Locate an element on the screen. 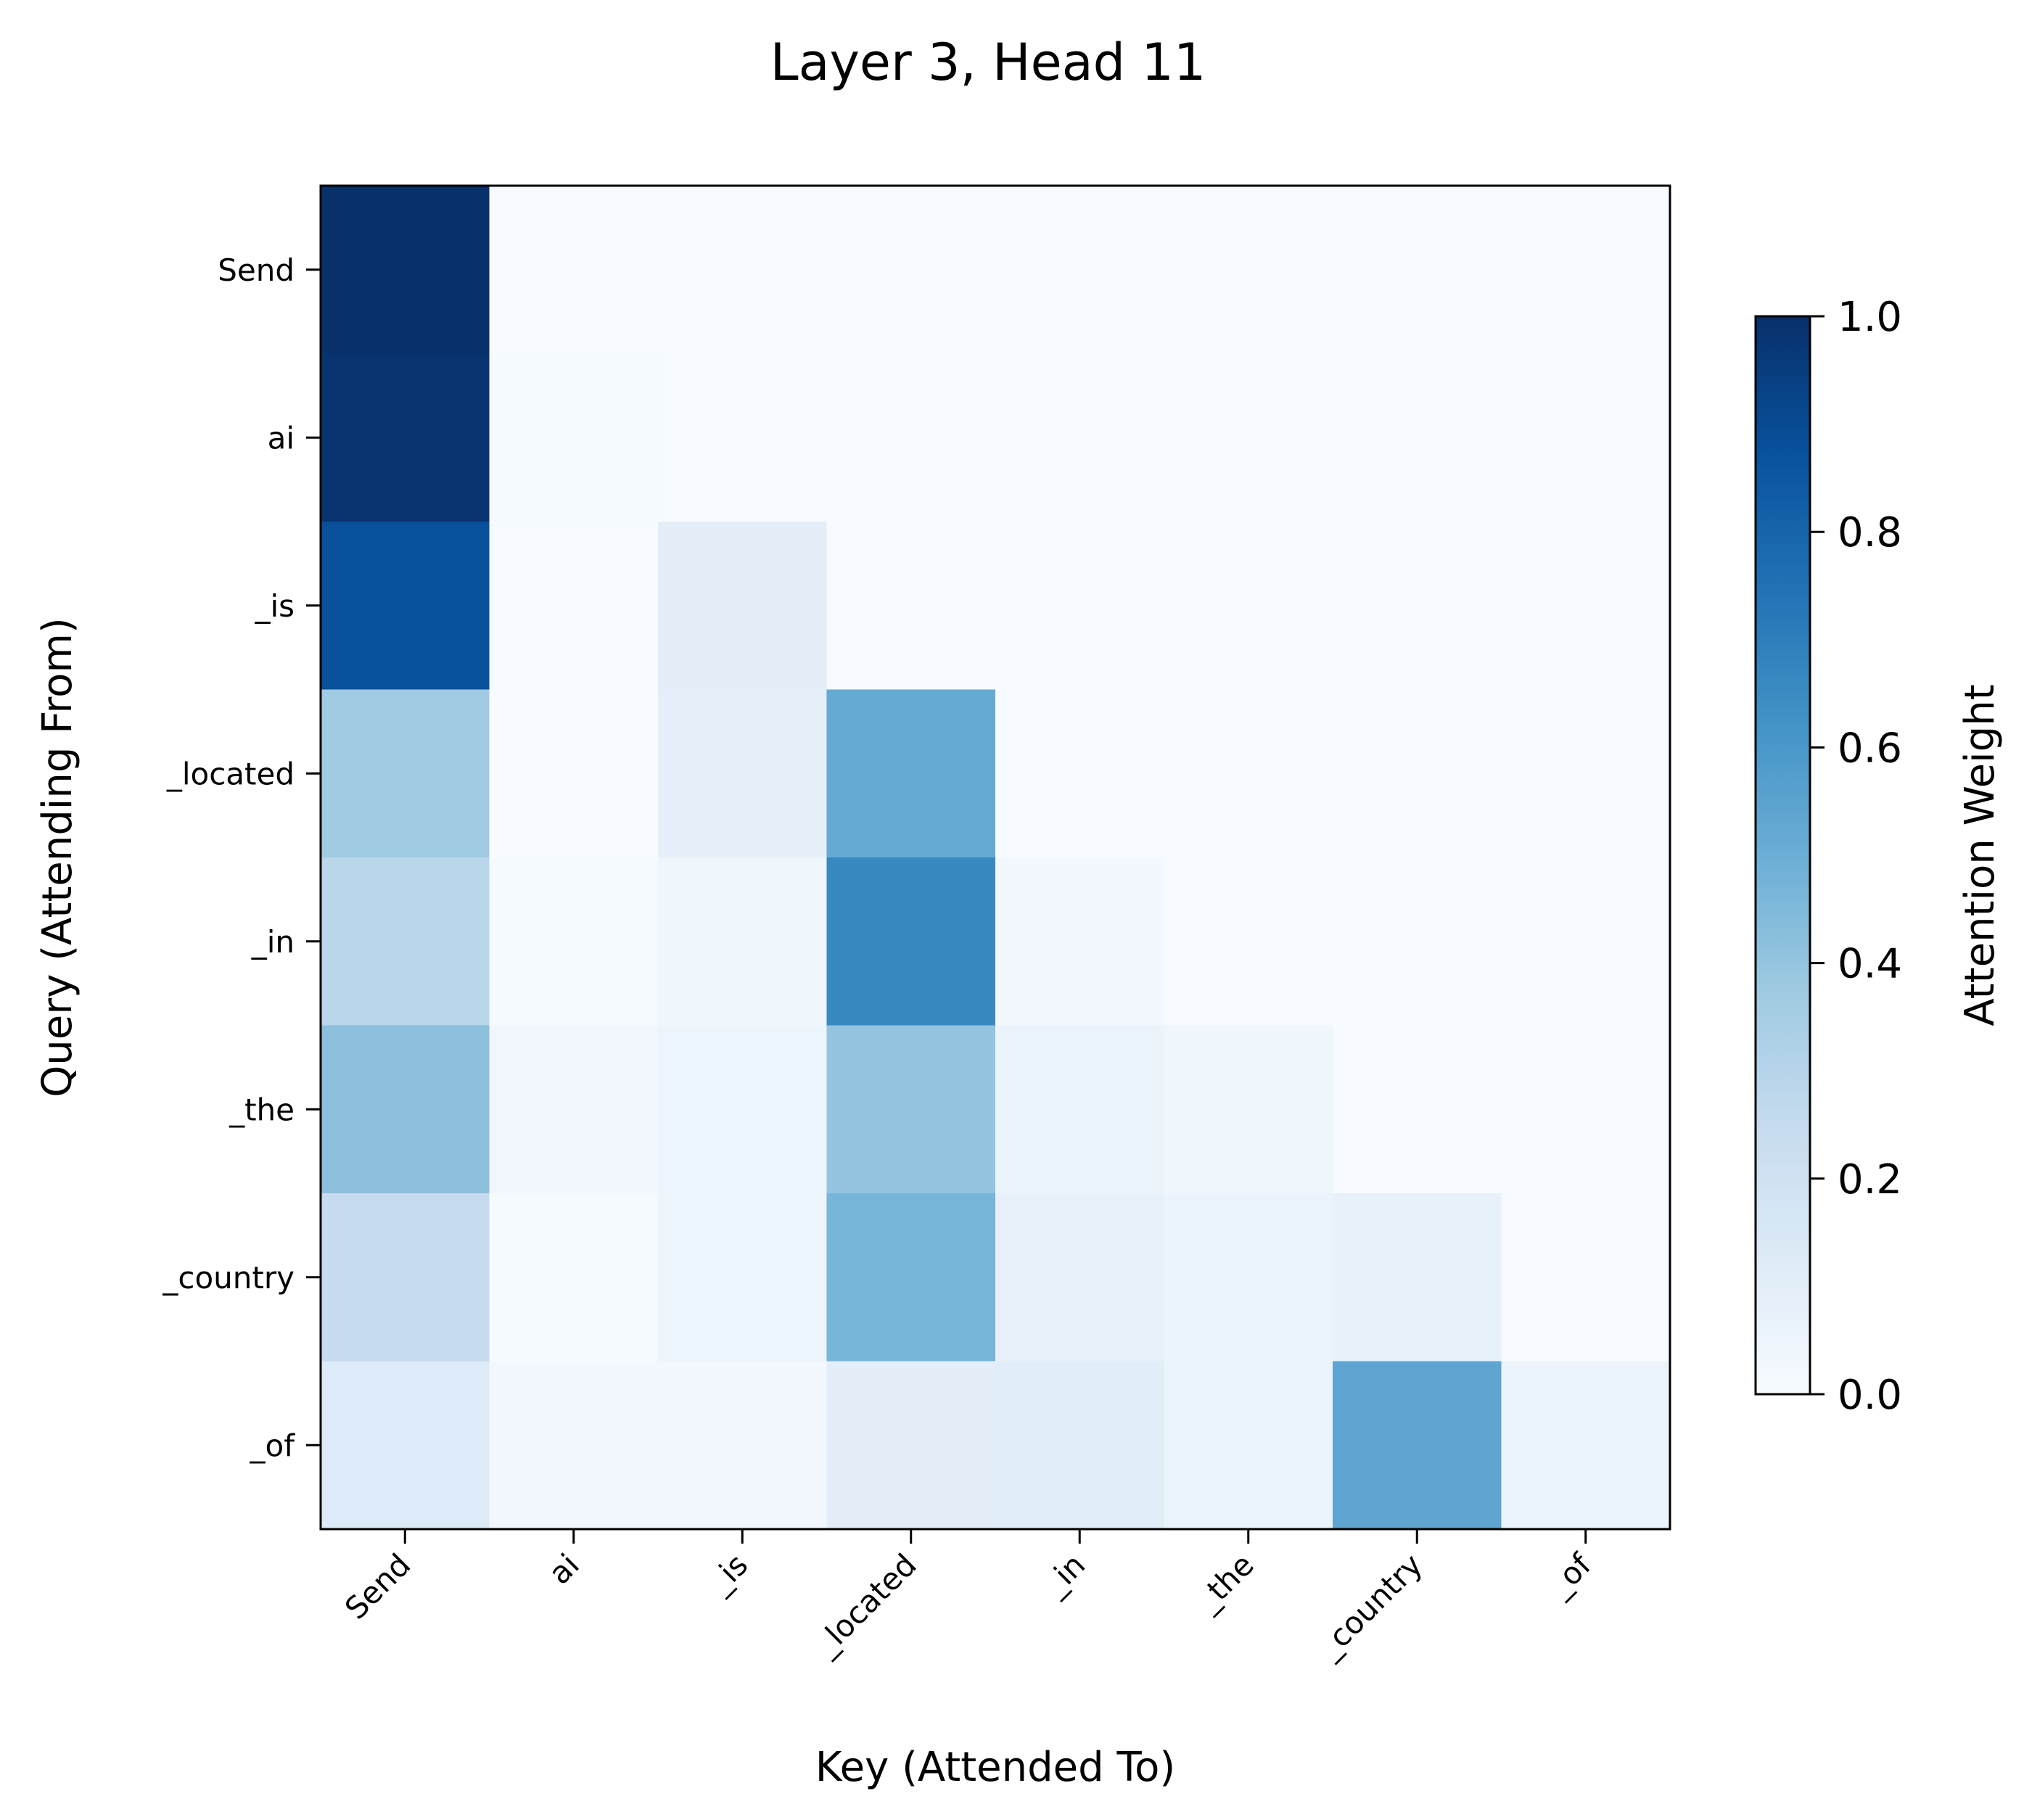 The image size is (2024, 1820). colorbar-ticks: 0.0 0.2 0.4 0.6 0.8 1.0 is located at coordinates (1856, 857).